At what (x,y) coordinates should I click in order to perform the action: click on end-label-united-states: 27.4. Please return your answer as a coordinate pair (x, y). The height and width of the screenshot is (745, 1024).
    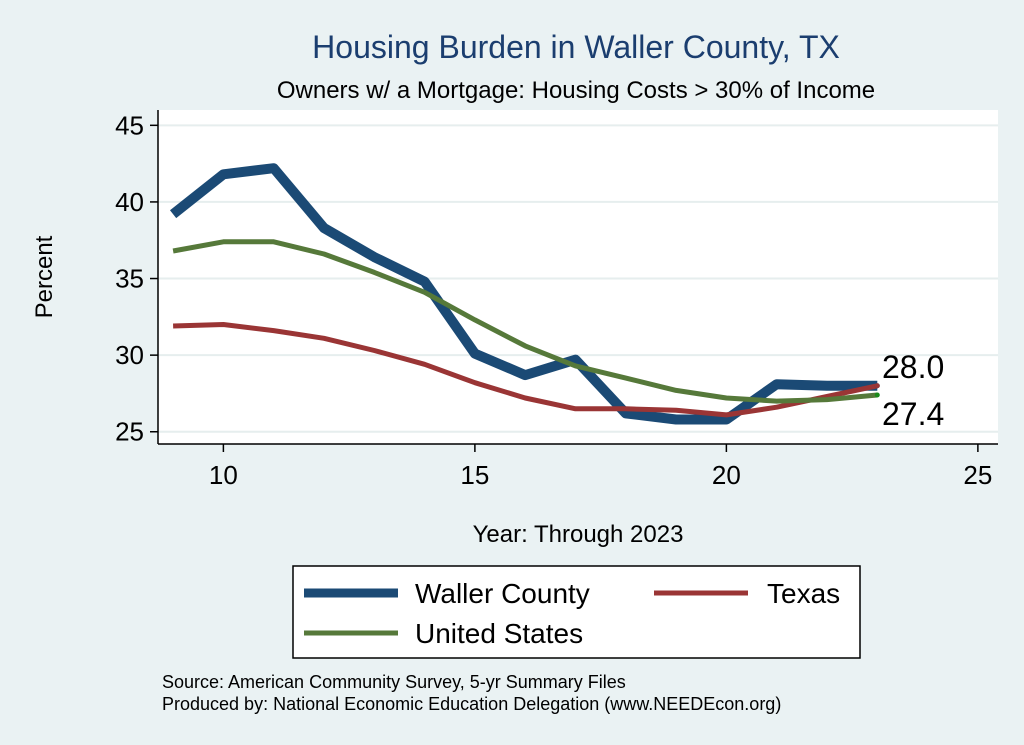
    Looking at the image, I should click on (913, 414).